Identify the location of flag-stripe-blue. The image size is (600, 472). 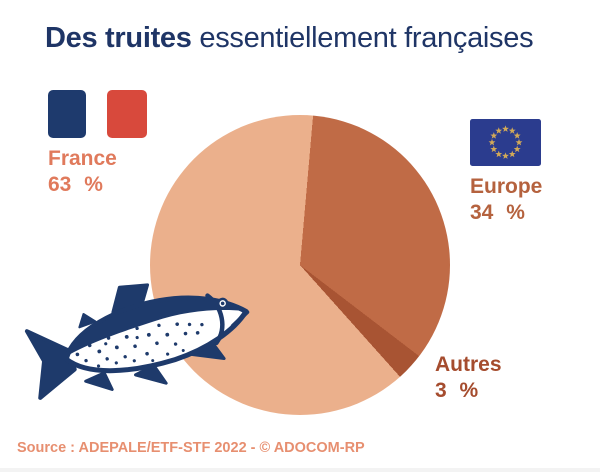
(67, 114).